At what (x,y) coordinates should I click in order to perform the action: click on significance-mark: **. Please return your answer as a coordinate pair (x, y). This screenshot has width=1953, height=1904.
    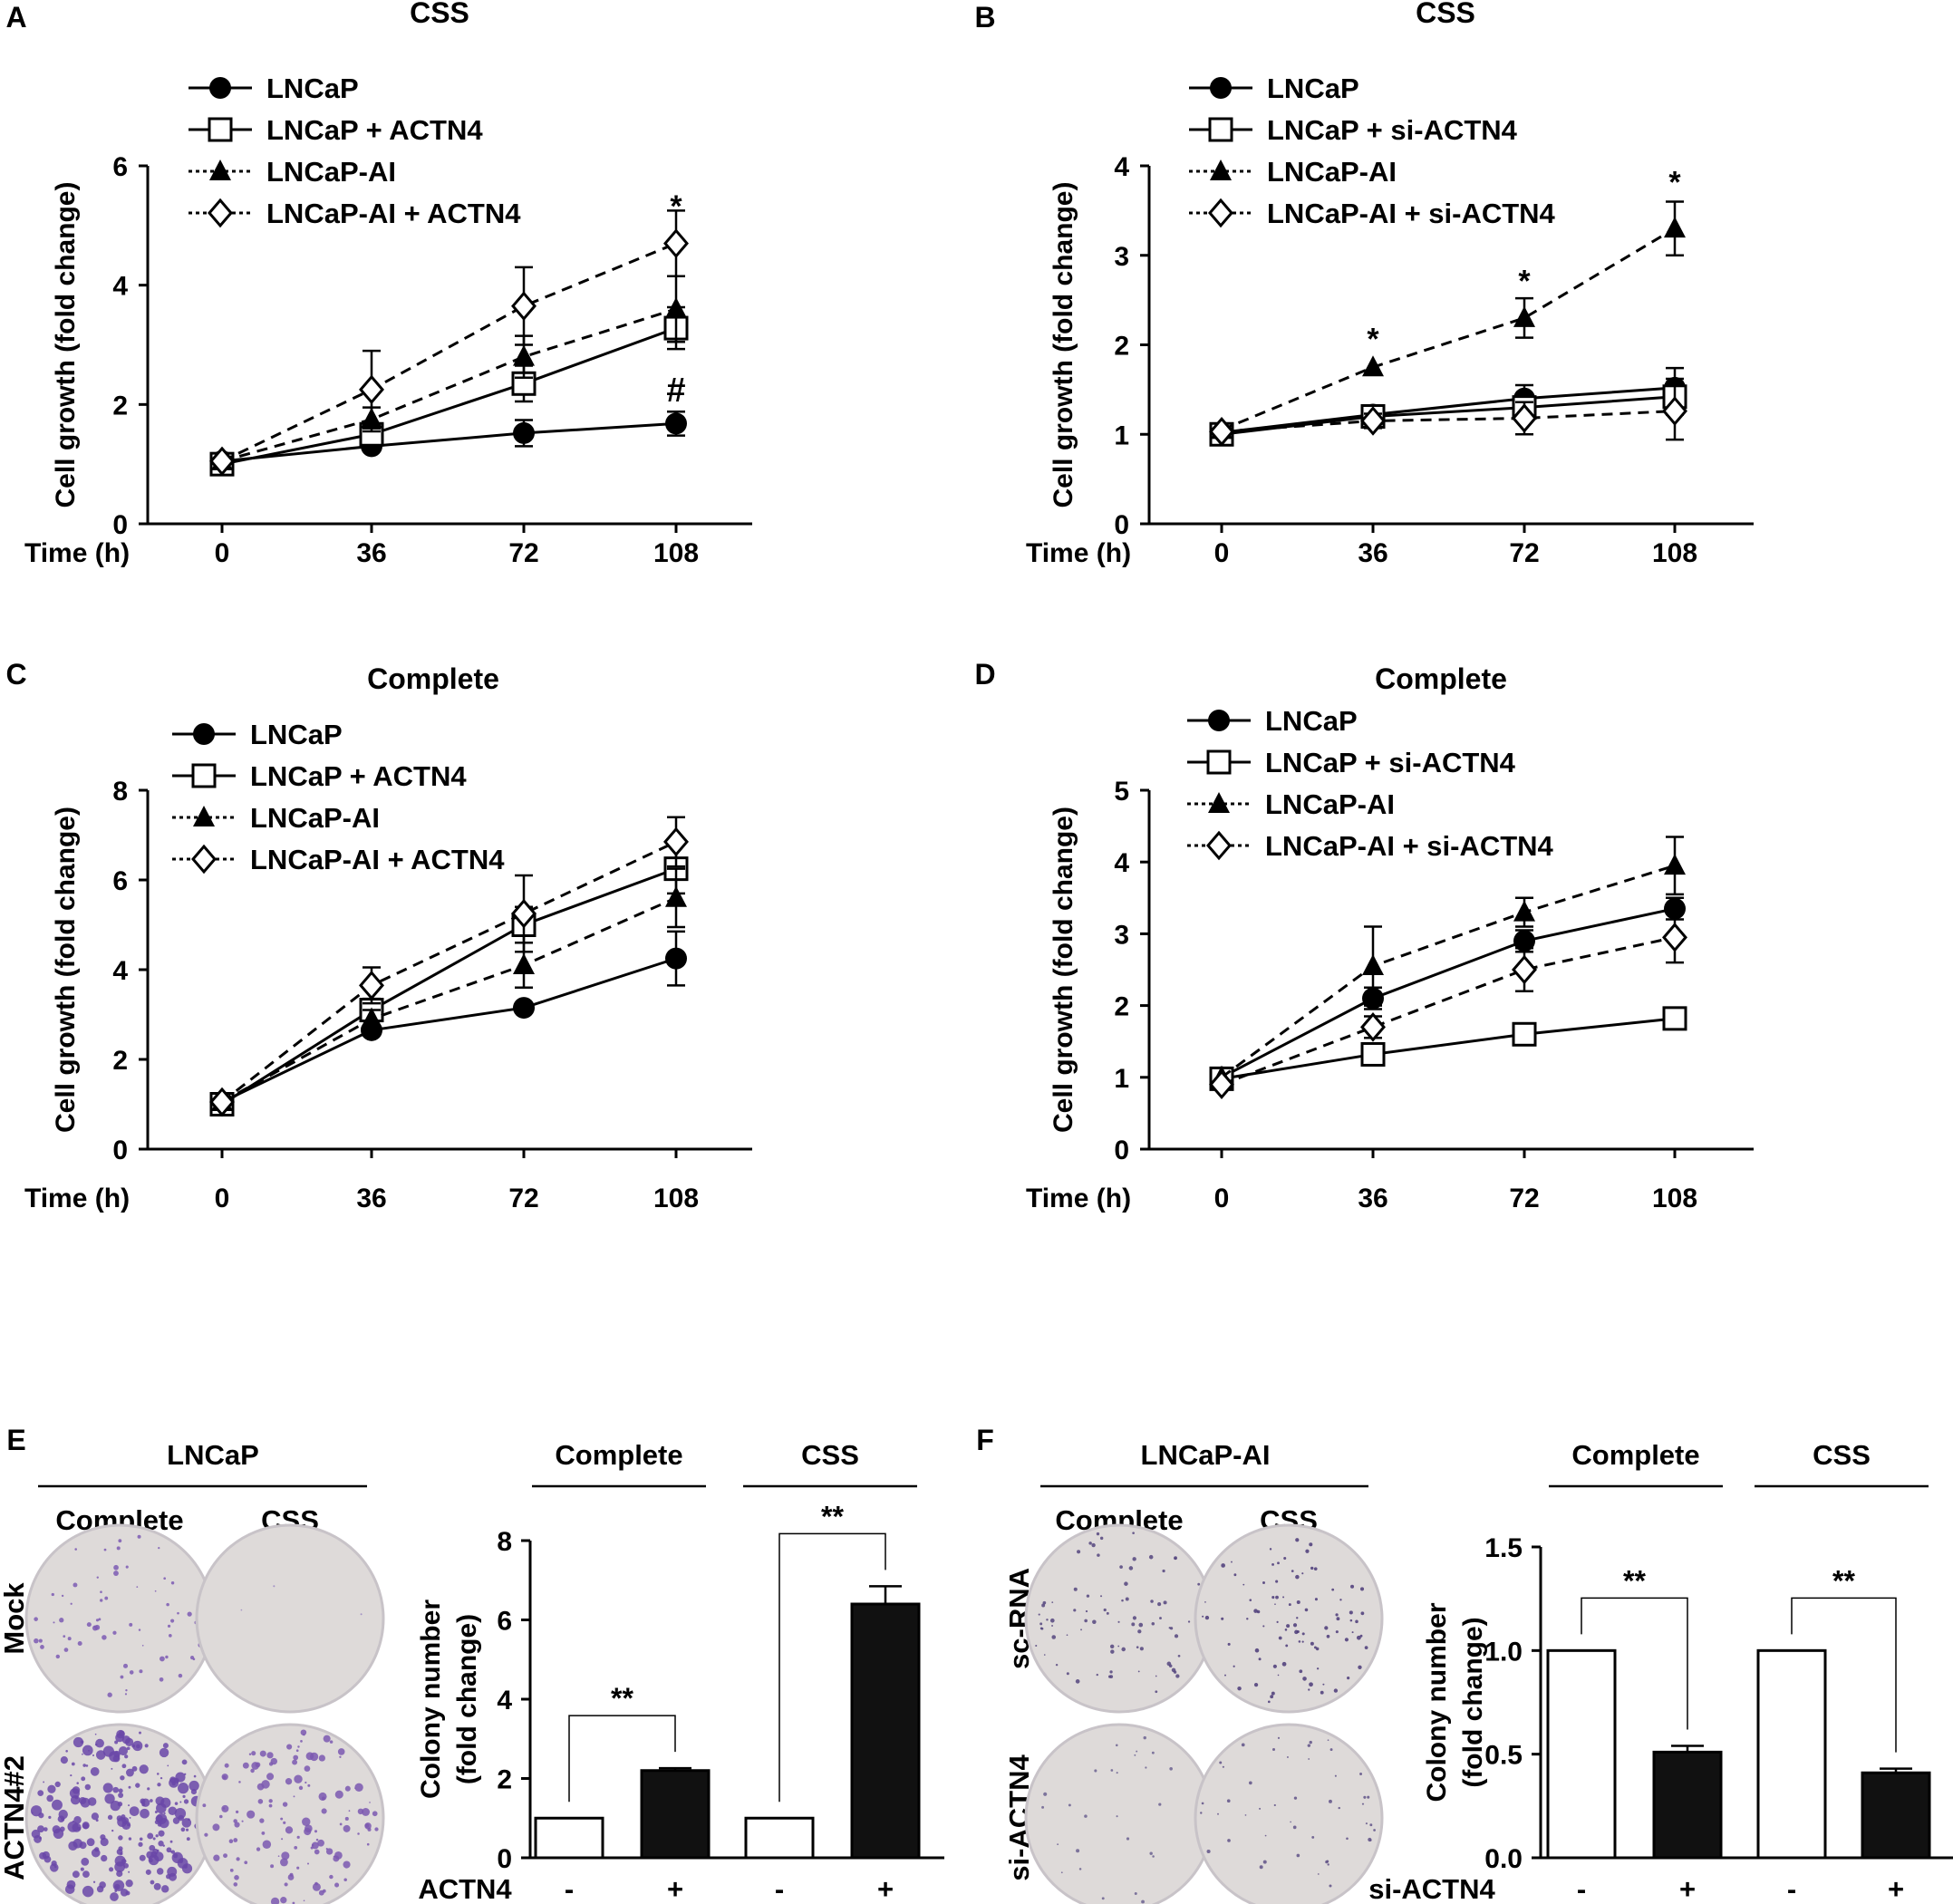
    Looking at the image, I should click on (1843, 1581).